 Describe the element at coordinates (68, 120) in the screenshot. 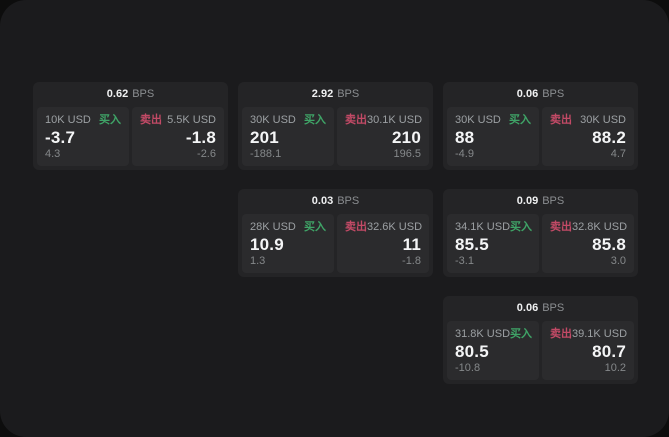

I see `buy-size-label: 10K USD` at that location.